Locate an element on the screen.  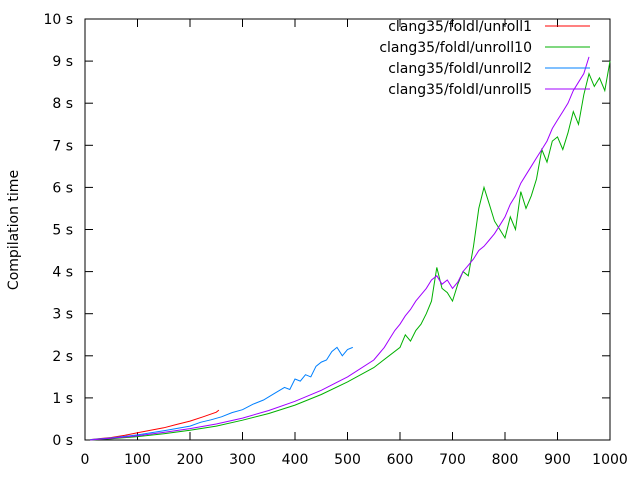
y-tick-label: 5 s is located at coordinates (62, 231).